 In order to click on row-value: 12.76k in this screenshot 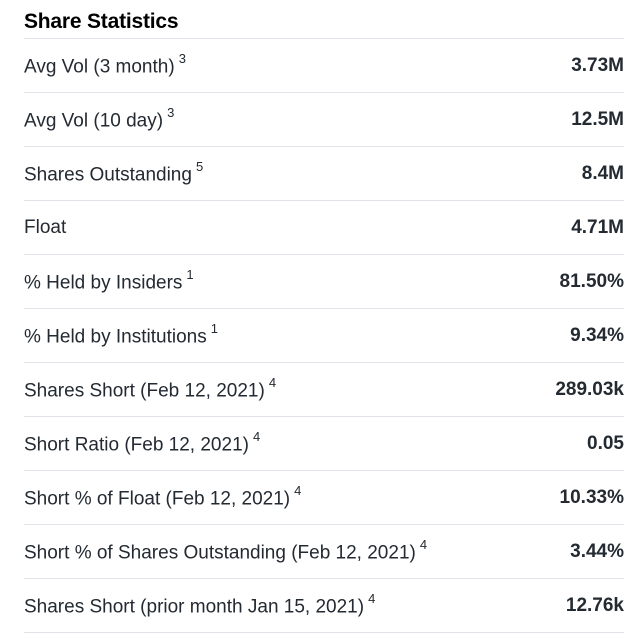, I will do `click(594, 605)`.